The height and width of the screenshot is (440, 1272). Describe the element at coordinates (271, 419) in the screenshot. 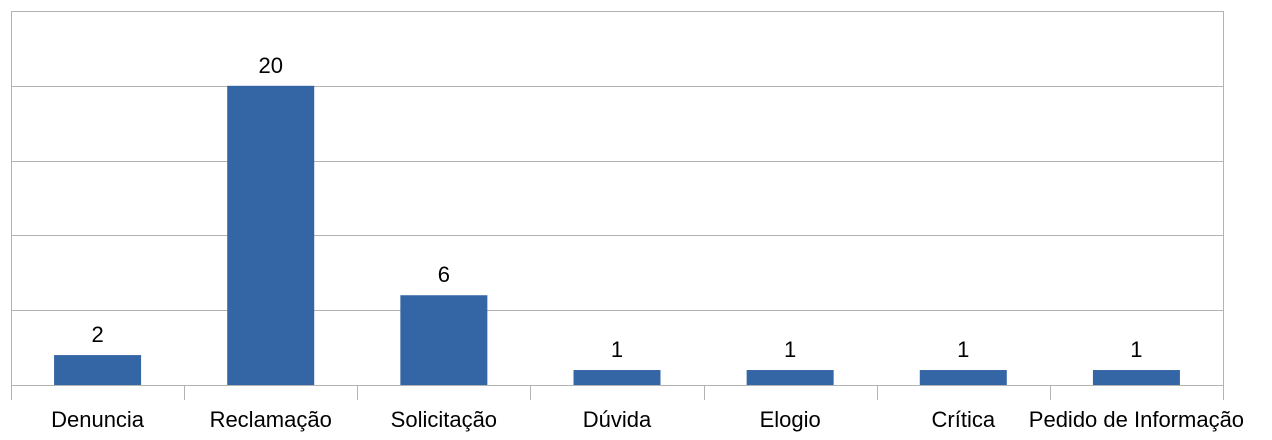

I see `x-tick-label-reclamacao: Reclamação` at that location.